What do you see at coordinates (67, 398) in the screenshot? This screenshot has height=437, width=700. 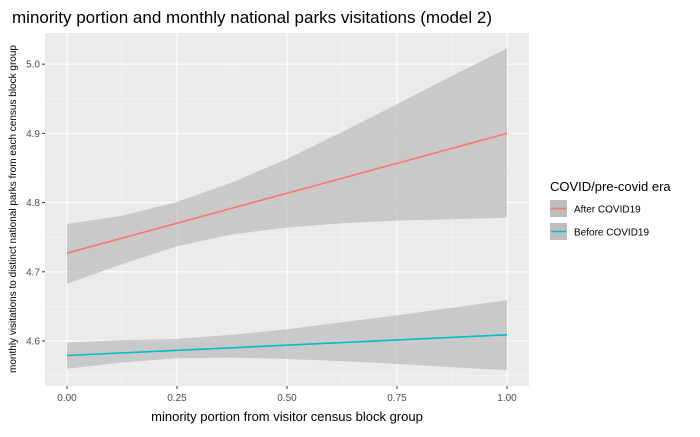 I see `x-tick-label: 0.00` at bounding box center [67, 398].